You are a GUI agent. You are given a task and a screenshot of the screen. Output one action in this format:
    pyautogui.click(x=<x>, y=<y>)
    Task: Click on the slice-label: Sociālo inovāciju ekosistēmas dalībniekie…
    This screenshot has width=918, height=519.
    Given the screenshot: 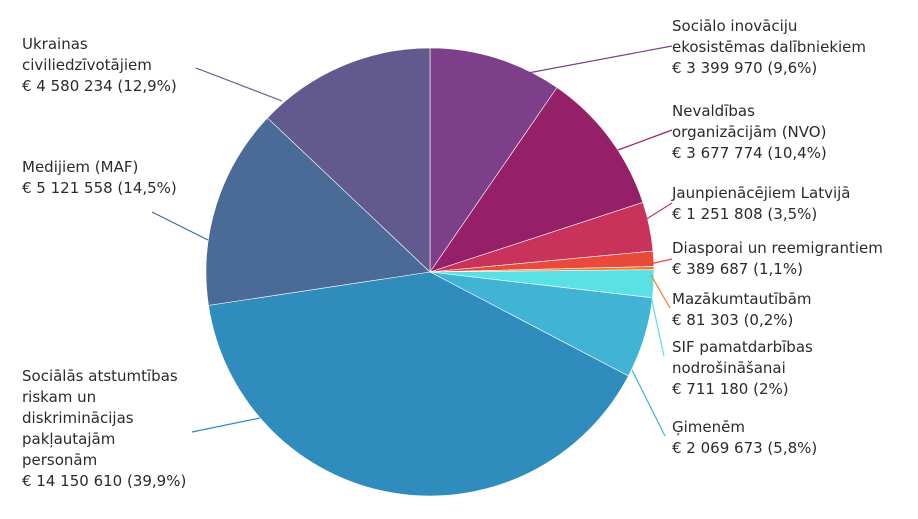 What is the action you would take?
    pyautogui.click(x=769, y=47)
    